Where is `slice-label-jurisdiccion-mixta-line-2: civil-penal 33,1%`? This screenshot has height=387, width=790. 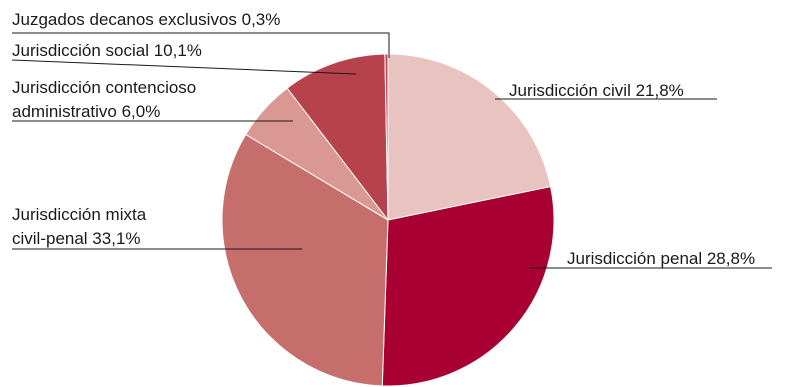 slice-label-jurisdiccion-mixta-line-2: civil-penal 33,1% is located at coordinates (76, 238).